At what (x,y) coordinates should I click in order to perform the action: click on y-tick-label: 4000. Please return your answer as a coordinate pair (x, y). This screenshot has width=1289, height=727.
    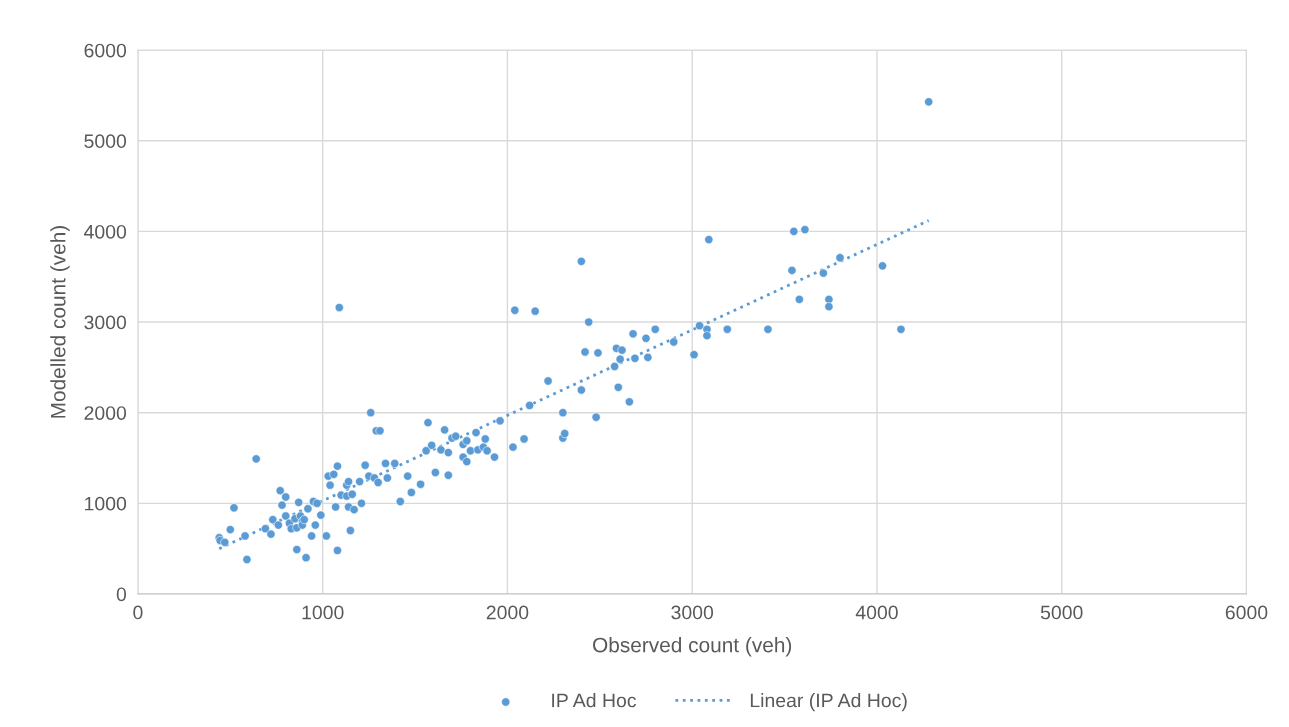
    Looking at the image, I should click on (105, 231).